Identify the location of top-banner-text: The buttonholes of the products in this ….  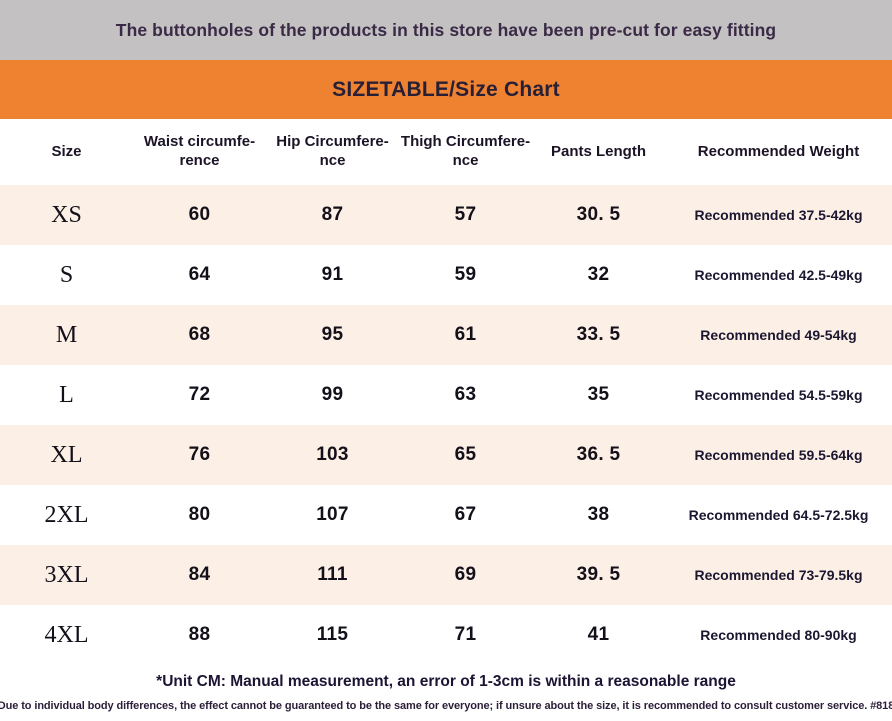
(446, 29).